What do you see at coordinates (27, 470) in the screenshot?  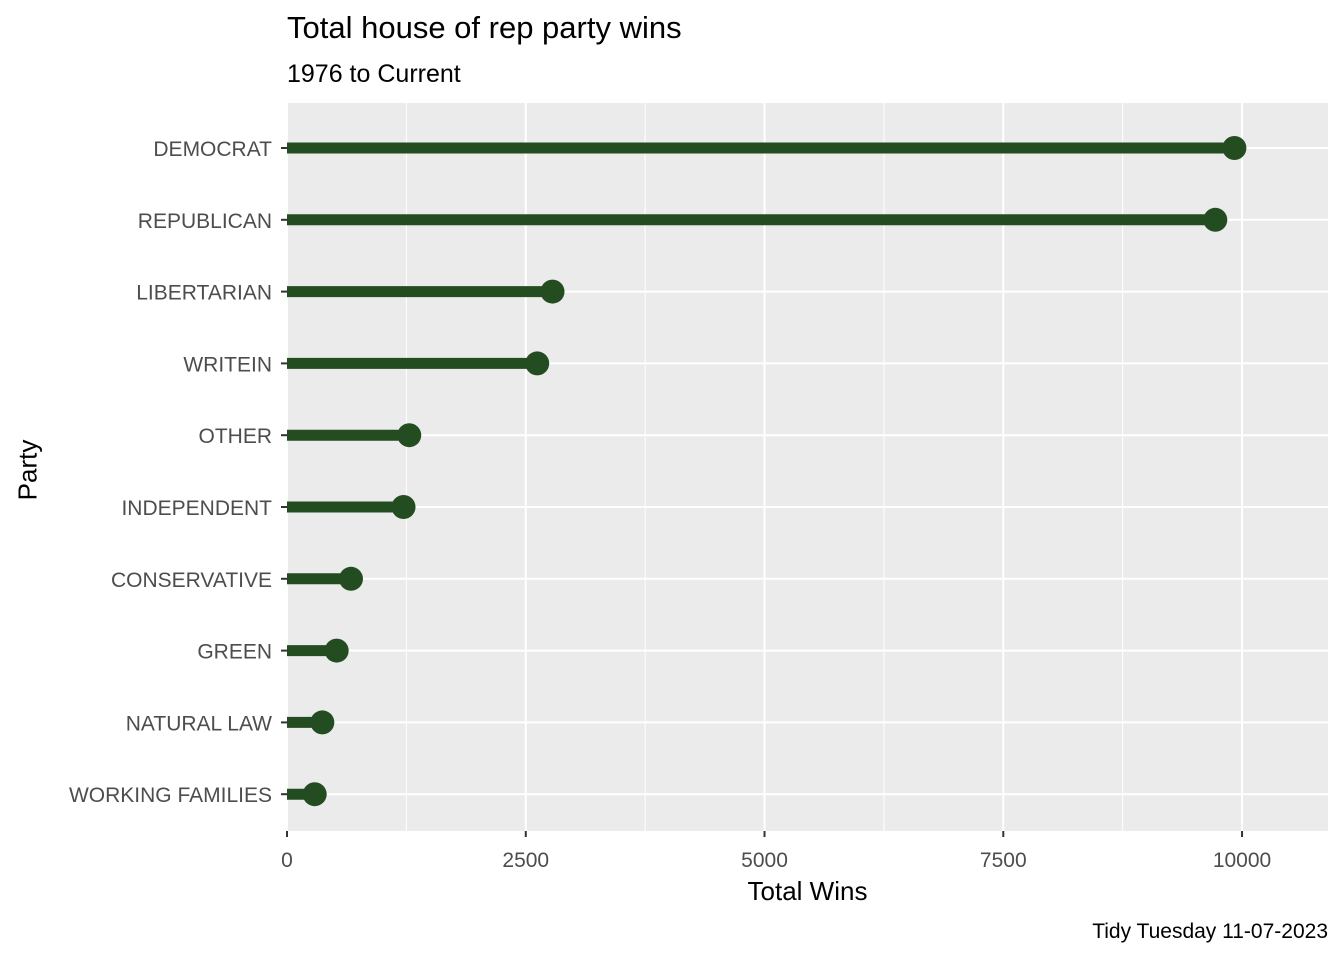 I see `y-axis-title: Party` at bounding box center [27, 470].